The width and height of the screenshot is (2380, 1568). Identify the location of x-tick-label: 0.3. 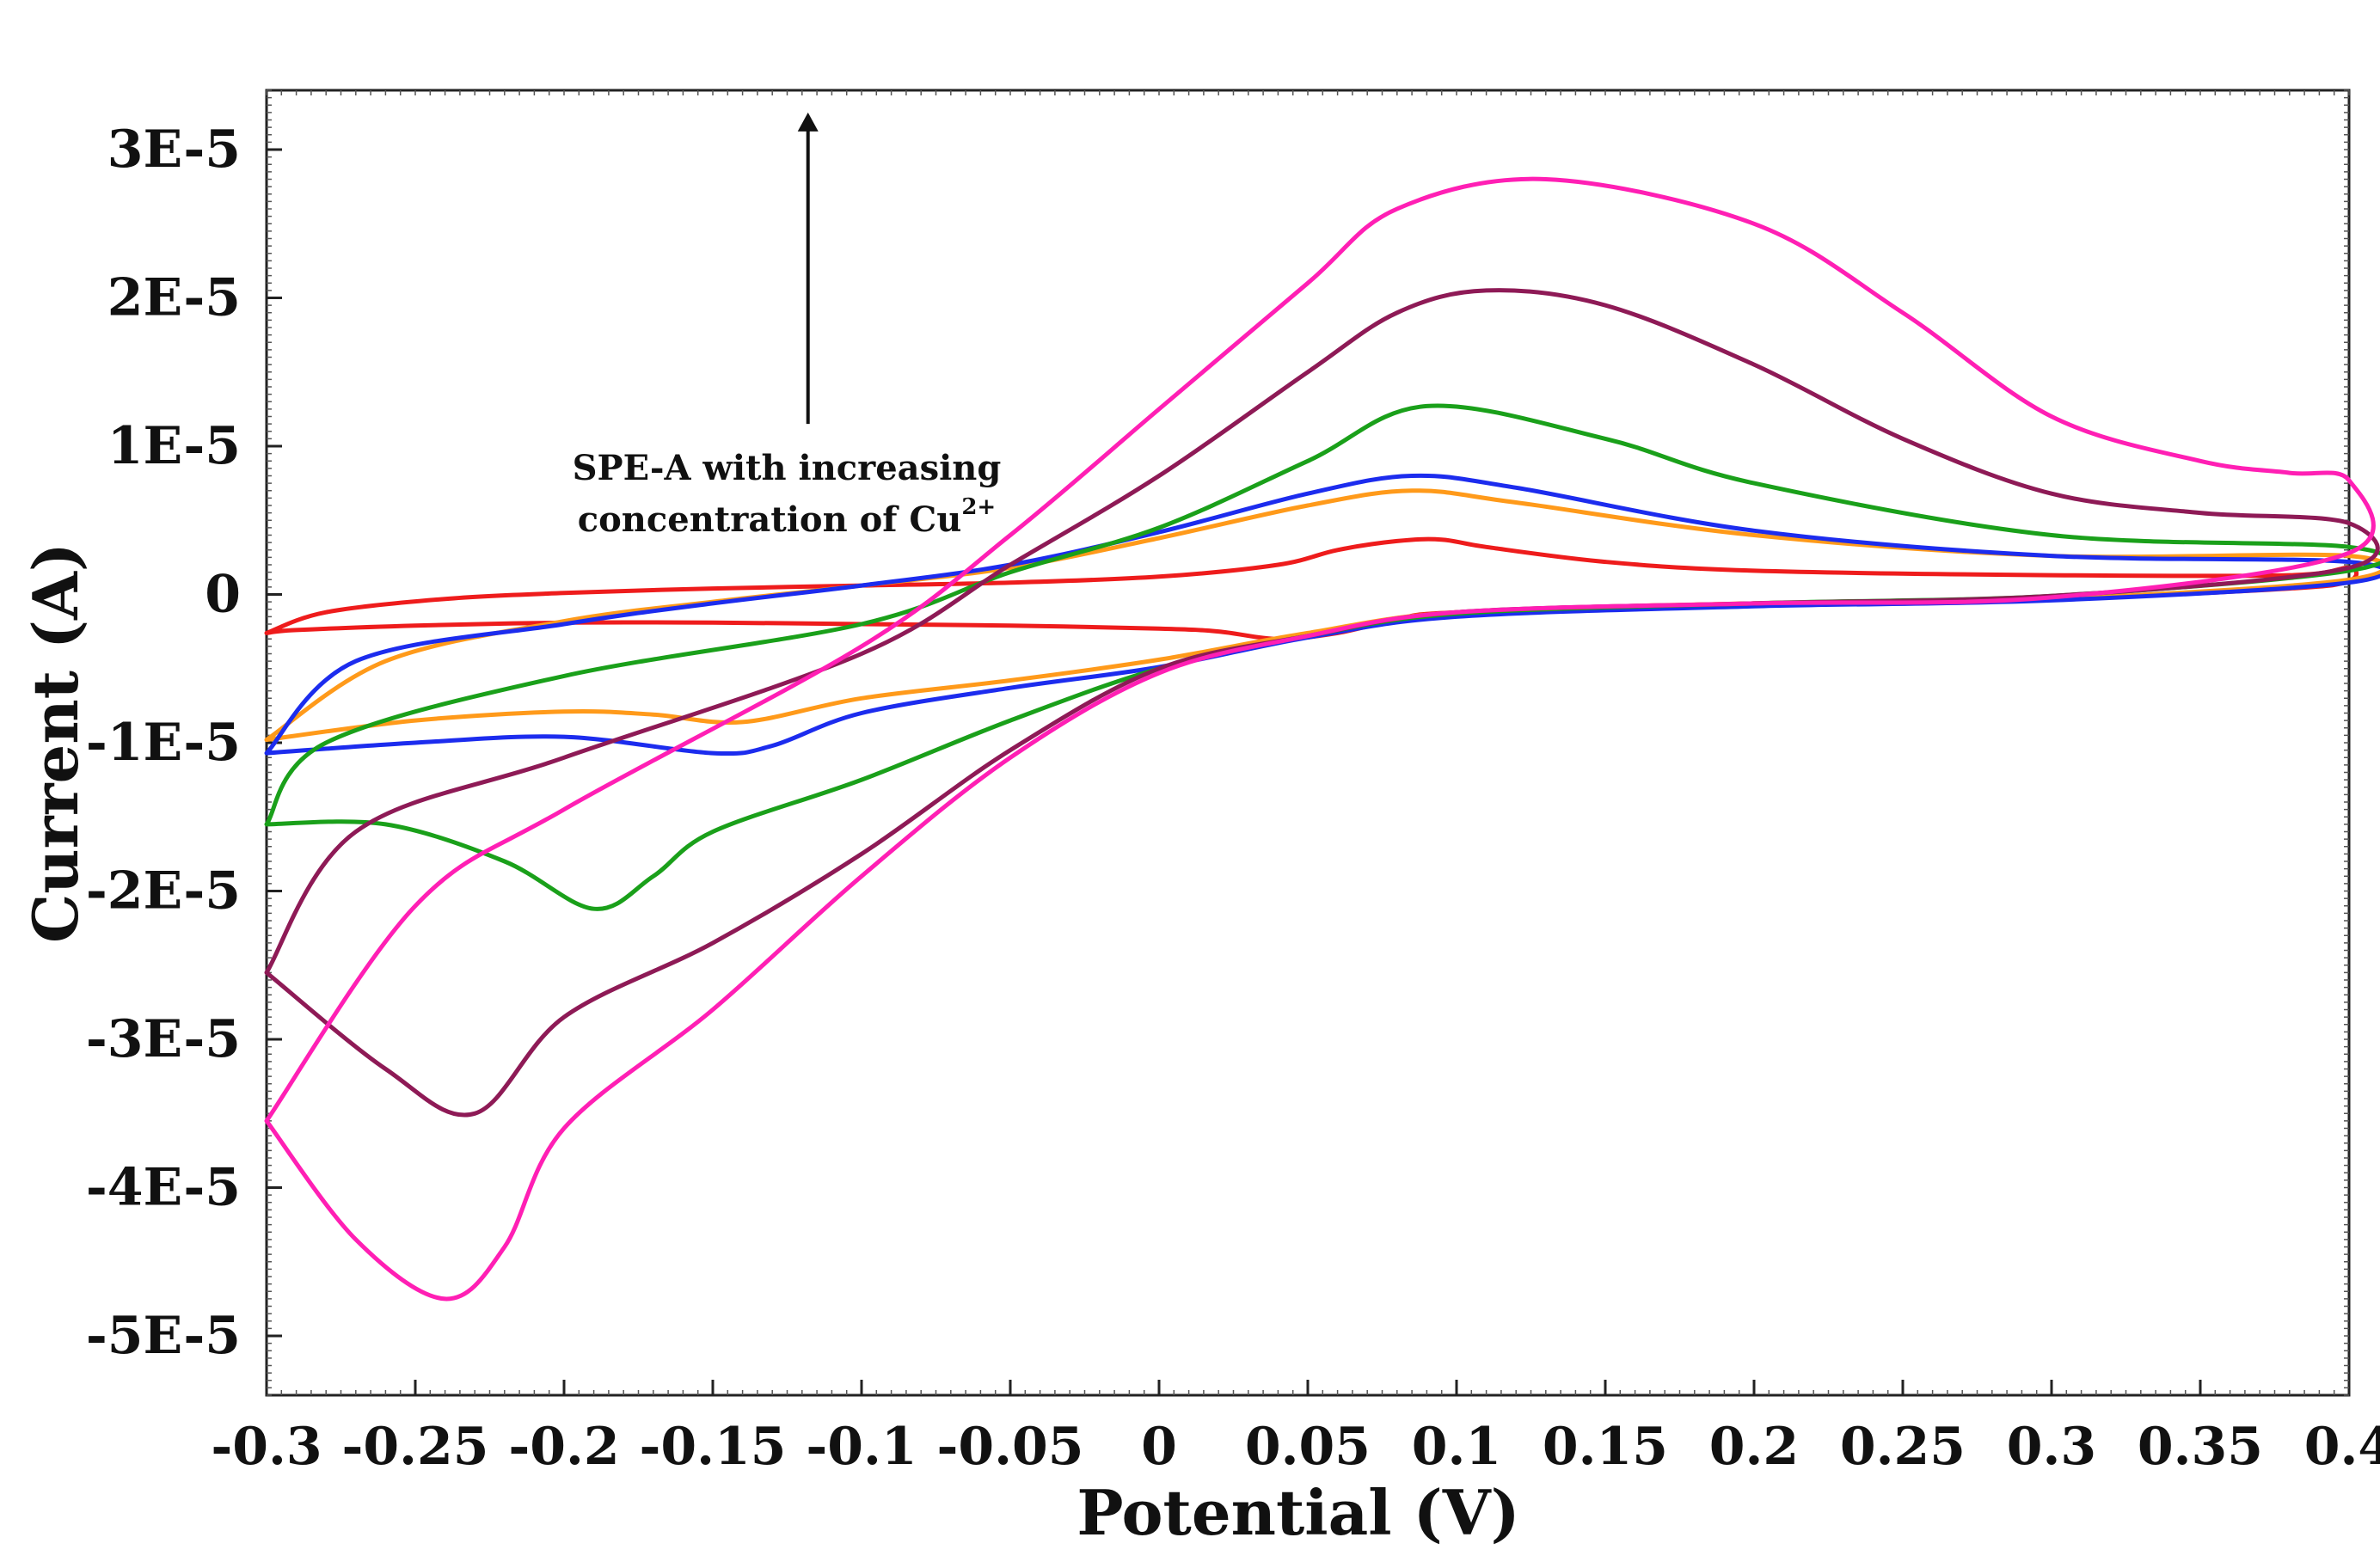
(2051, 1447).